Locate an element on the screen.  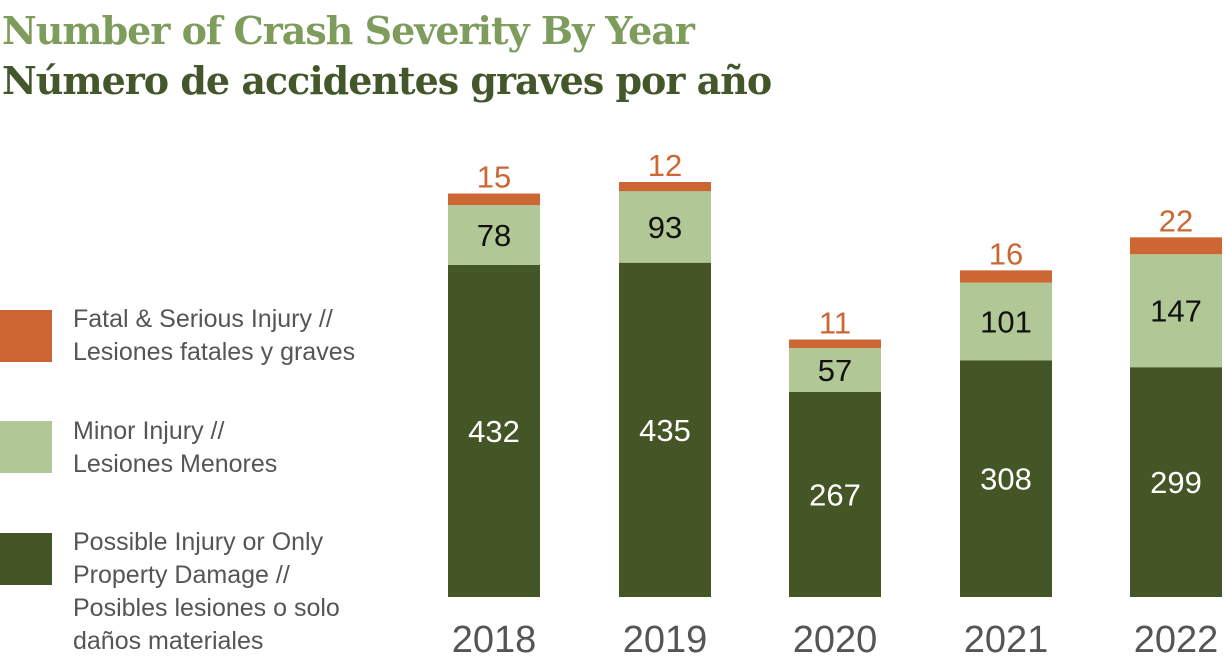
data-label-2022-possible-injury-or-only-property-damage: 299 is located at coordinates (1176, 482).